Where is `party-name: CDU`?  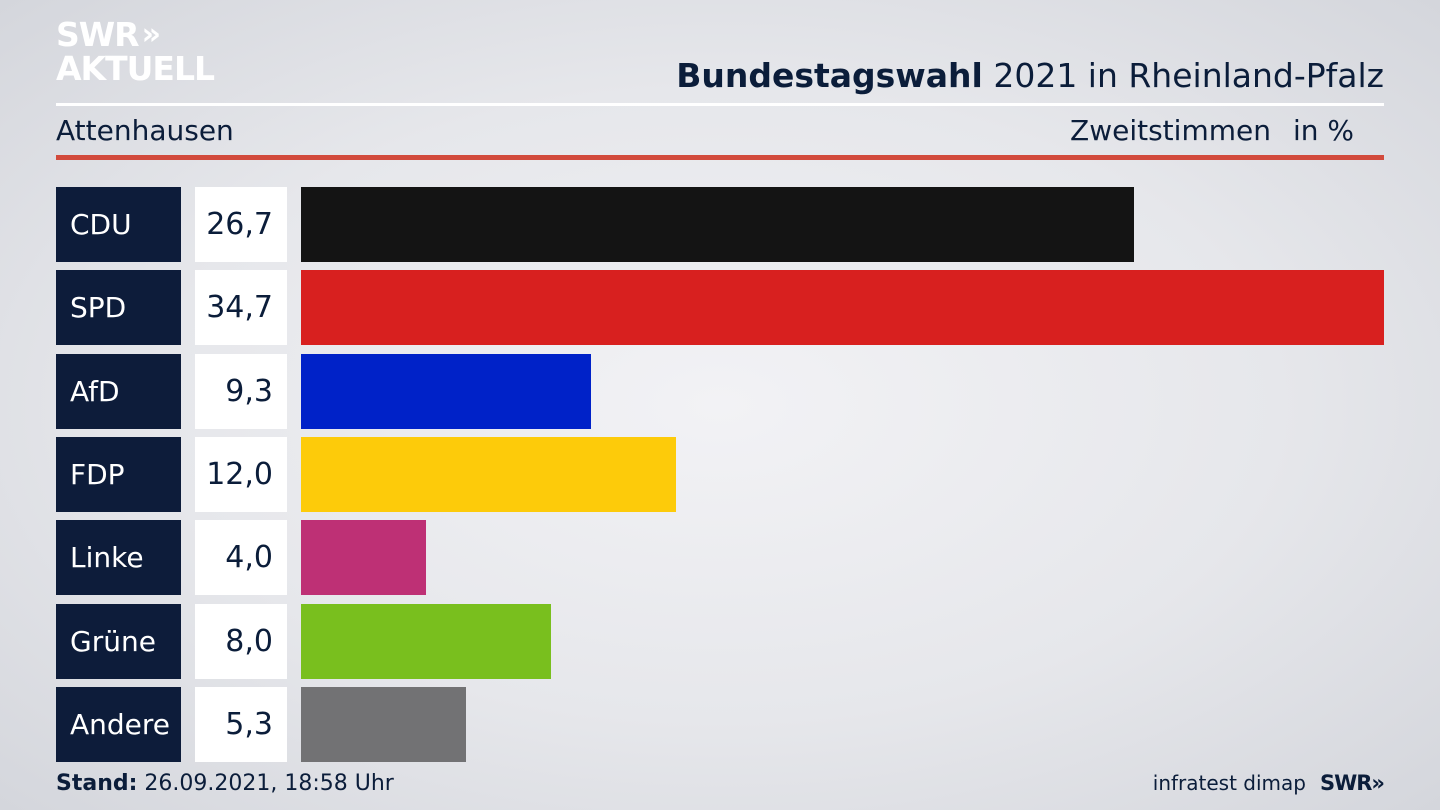 party-name: CDU is located at coordinates (118, 224).